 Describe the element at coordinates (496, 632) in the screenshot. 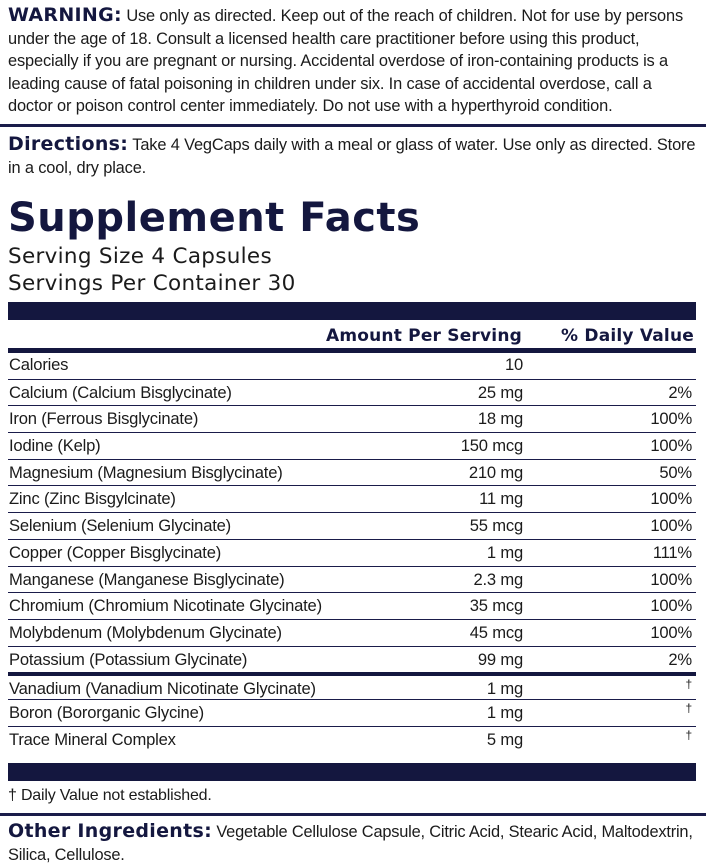

I see `nutrient-amount: 45 mcg` at that location.